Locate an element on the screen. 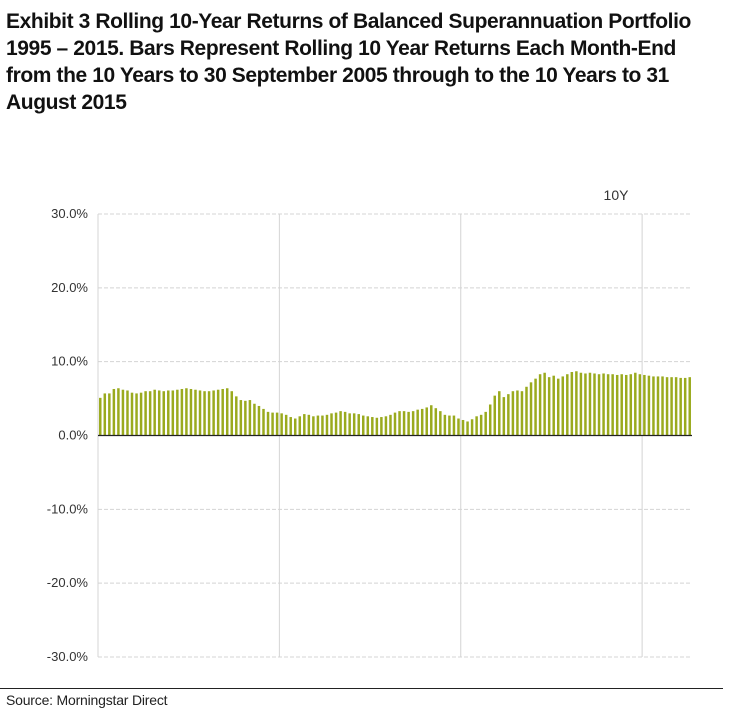  y-tick-label: -10.0% is located at coordinates (68, 508).